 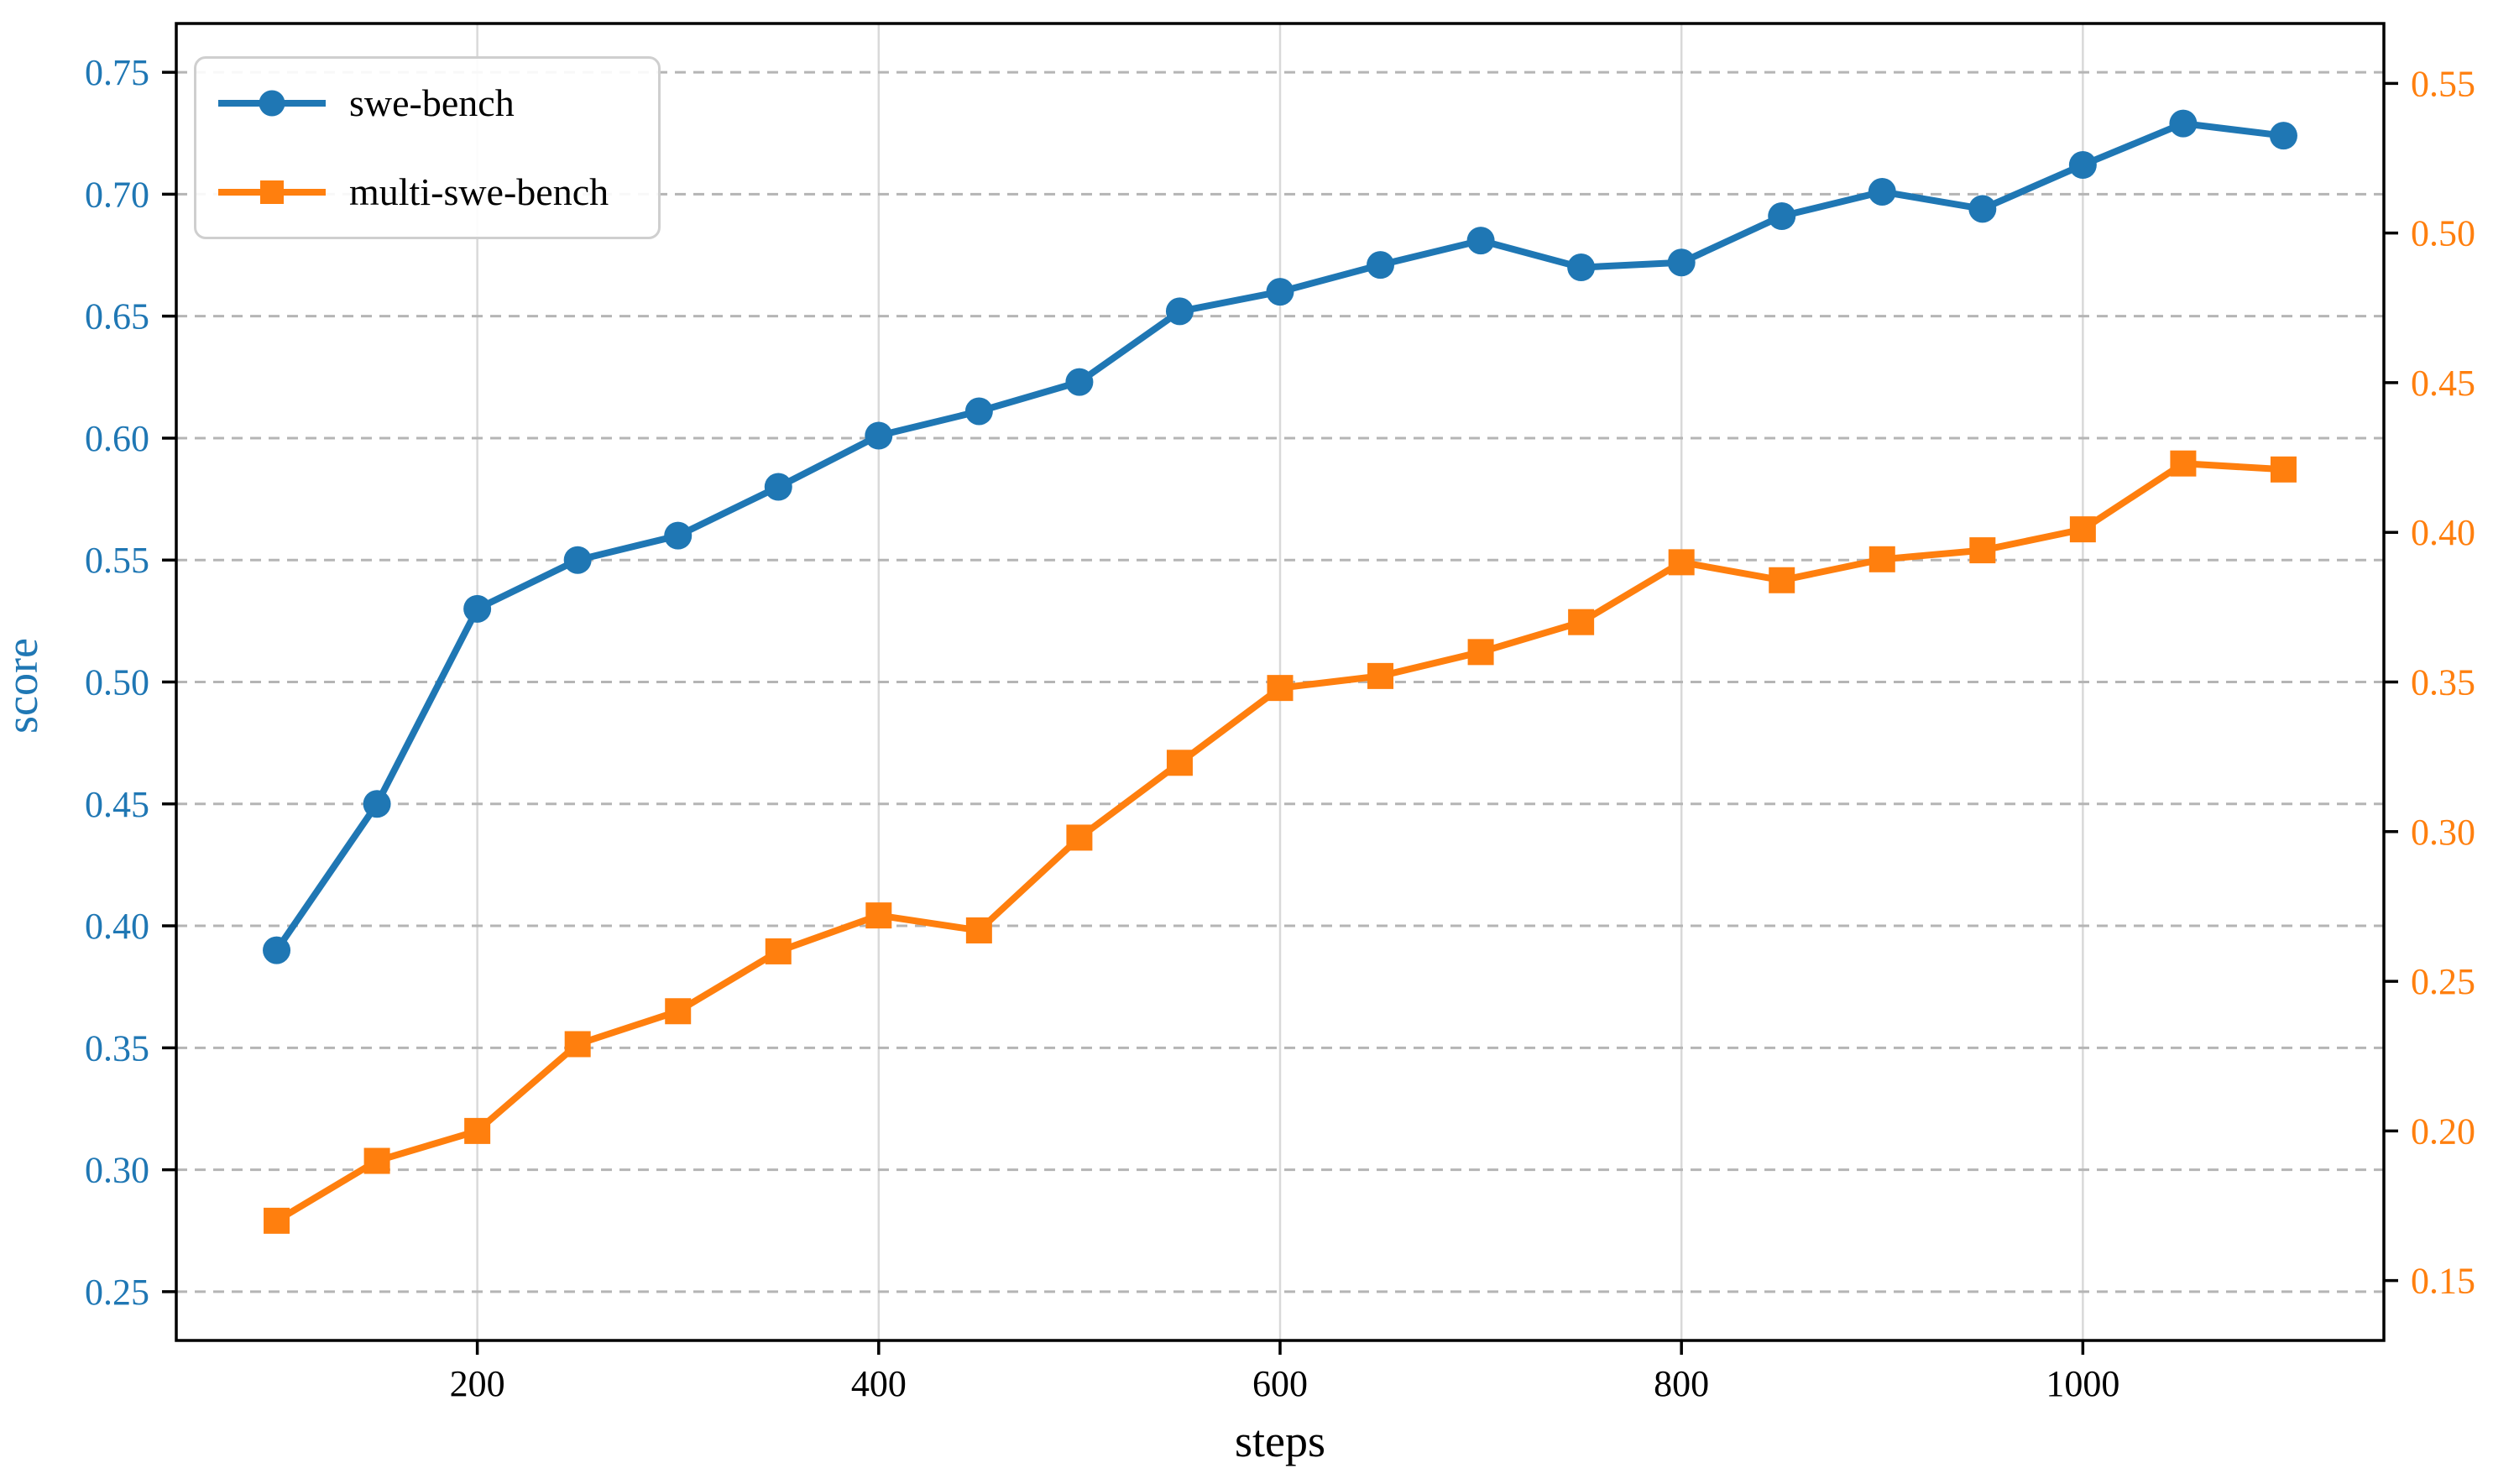 What do you see at coordinates (117, 194) in the screenshot?
I see `svg-text: 0.70` at bounding box center [117, 194].